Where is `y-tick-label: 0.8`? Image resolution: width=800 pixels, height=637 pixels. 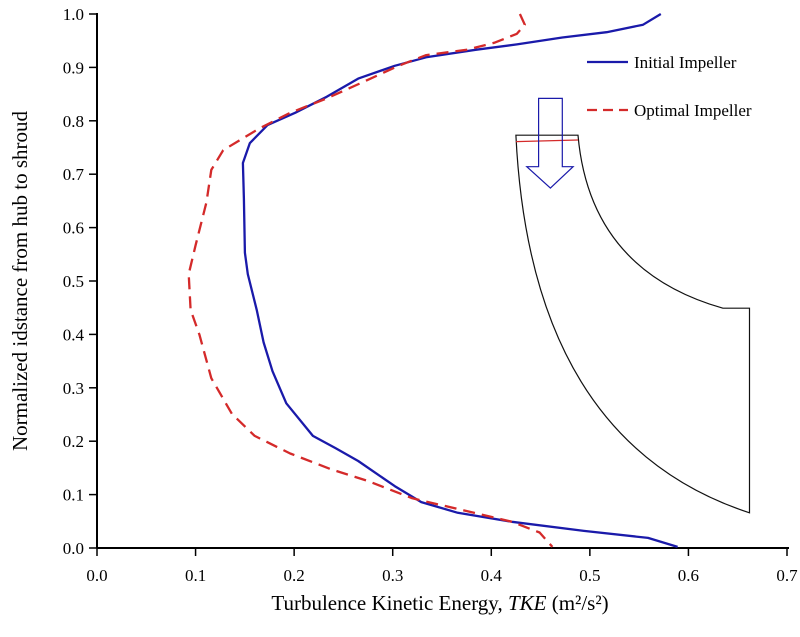
y-tick-label: 0.8 is located at coordinates (73, 121).